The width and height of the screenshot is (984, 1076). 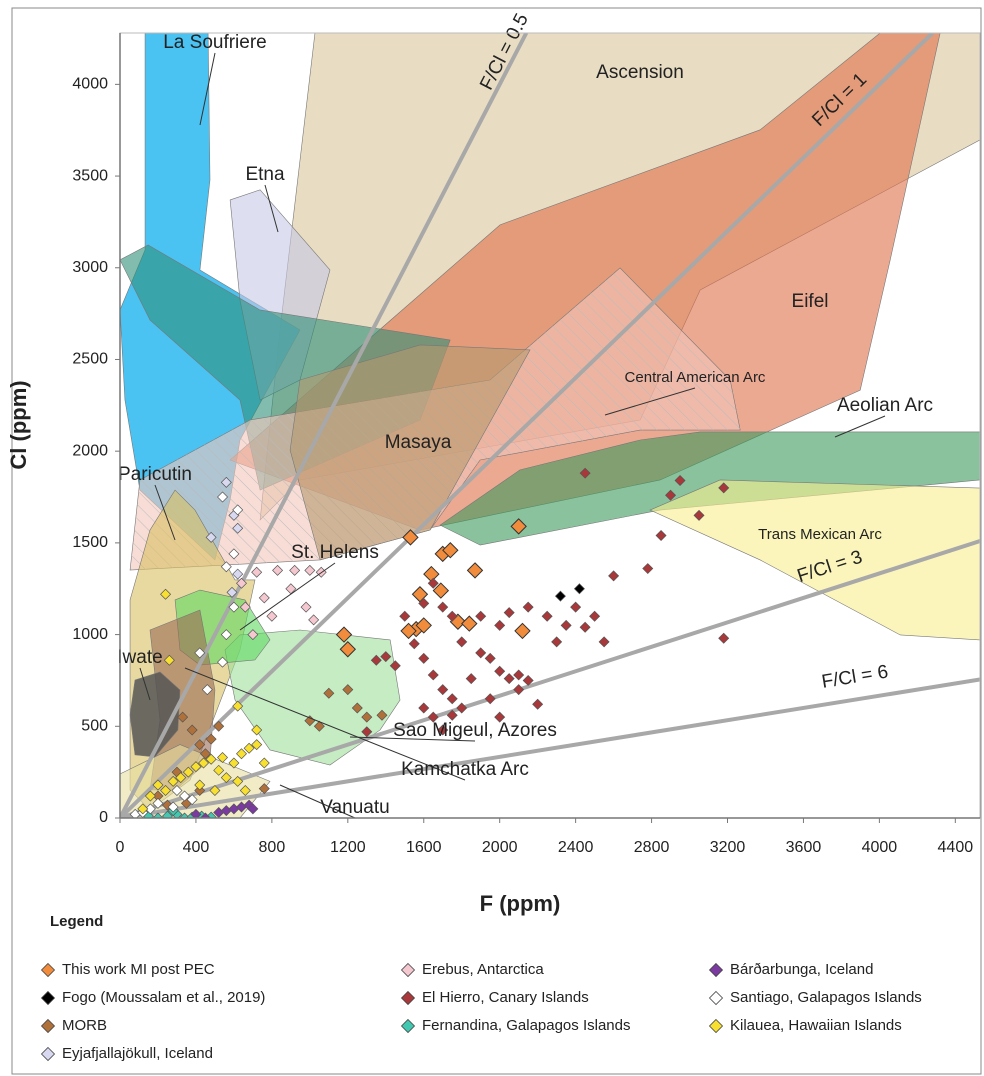 What do you see at coordinates (120, 847) in the screenshot?
I see `x-tick-label: 0` at bounding box center [120, 847].